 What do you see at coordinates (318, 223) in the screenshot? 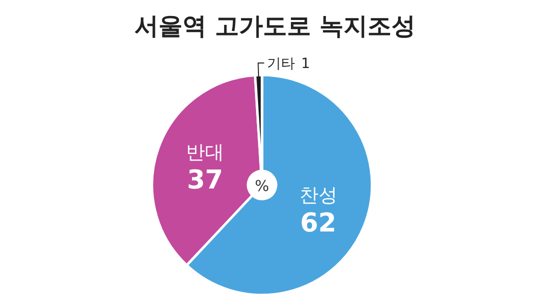
I see `data-label: 62` at bounding box center [318, 223].